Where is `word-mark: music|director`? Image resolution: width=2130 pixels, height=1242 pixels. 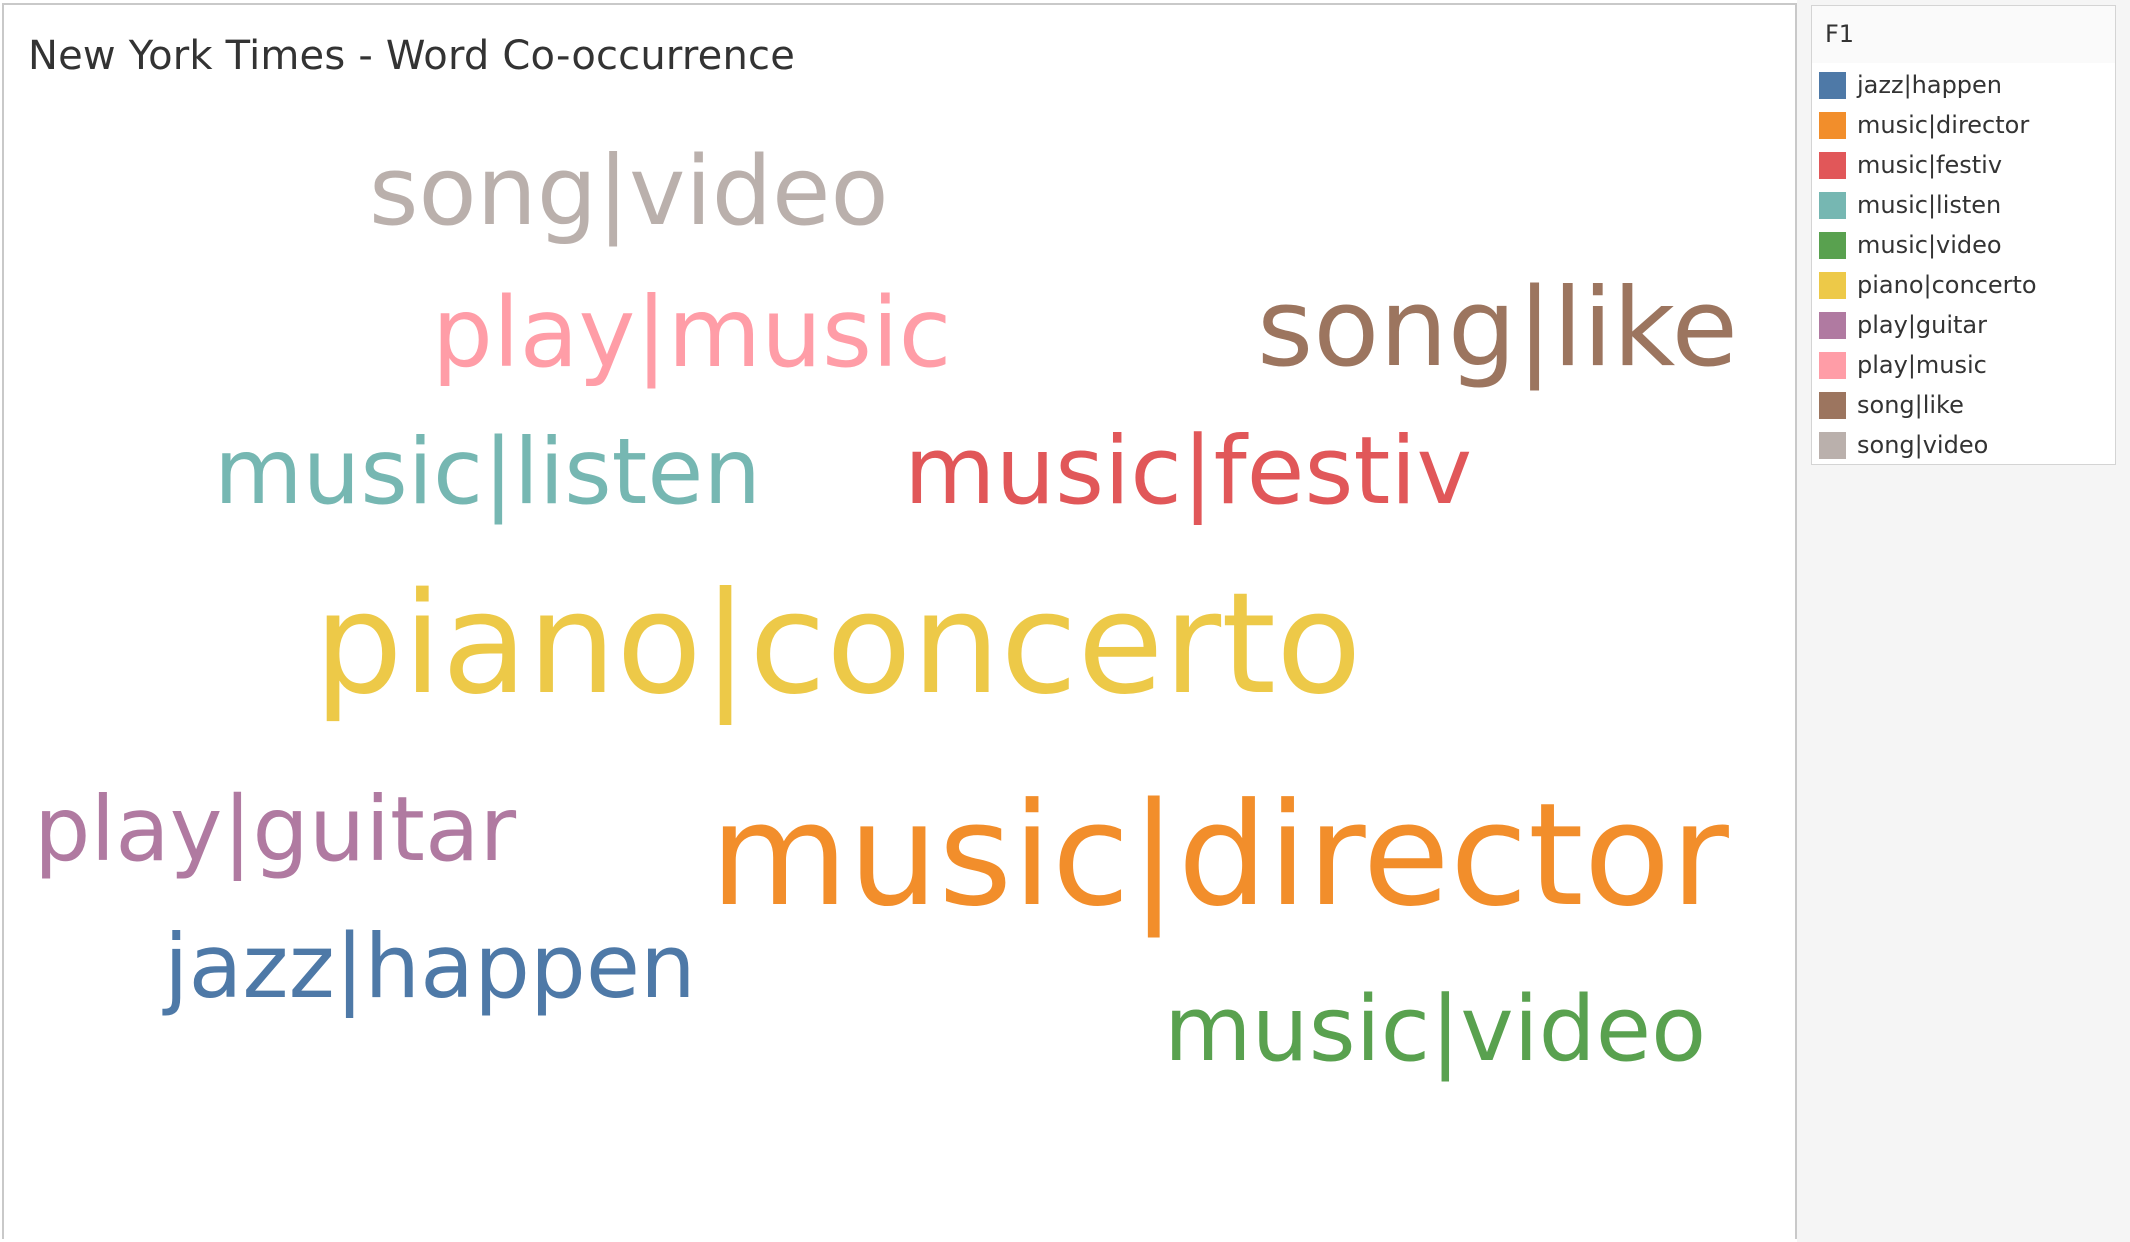 word-mark: music|director is located at coordinates (1219, 855).